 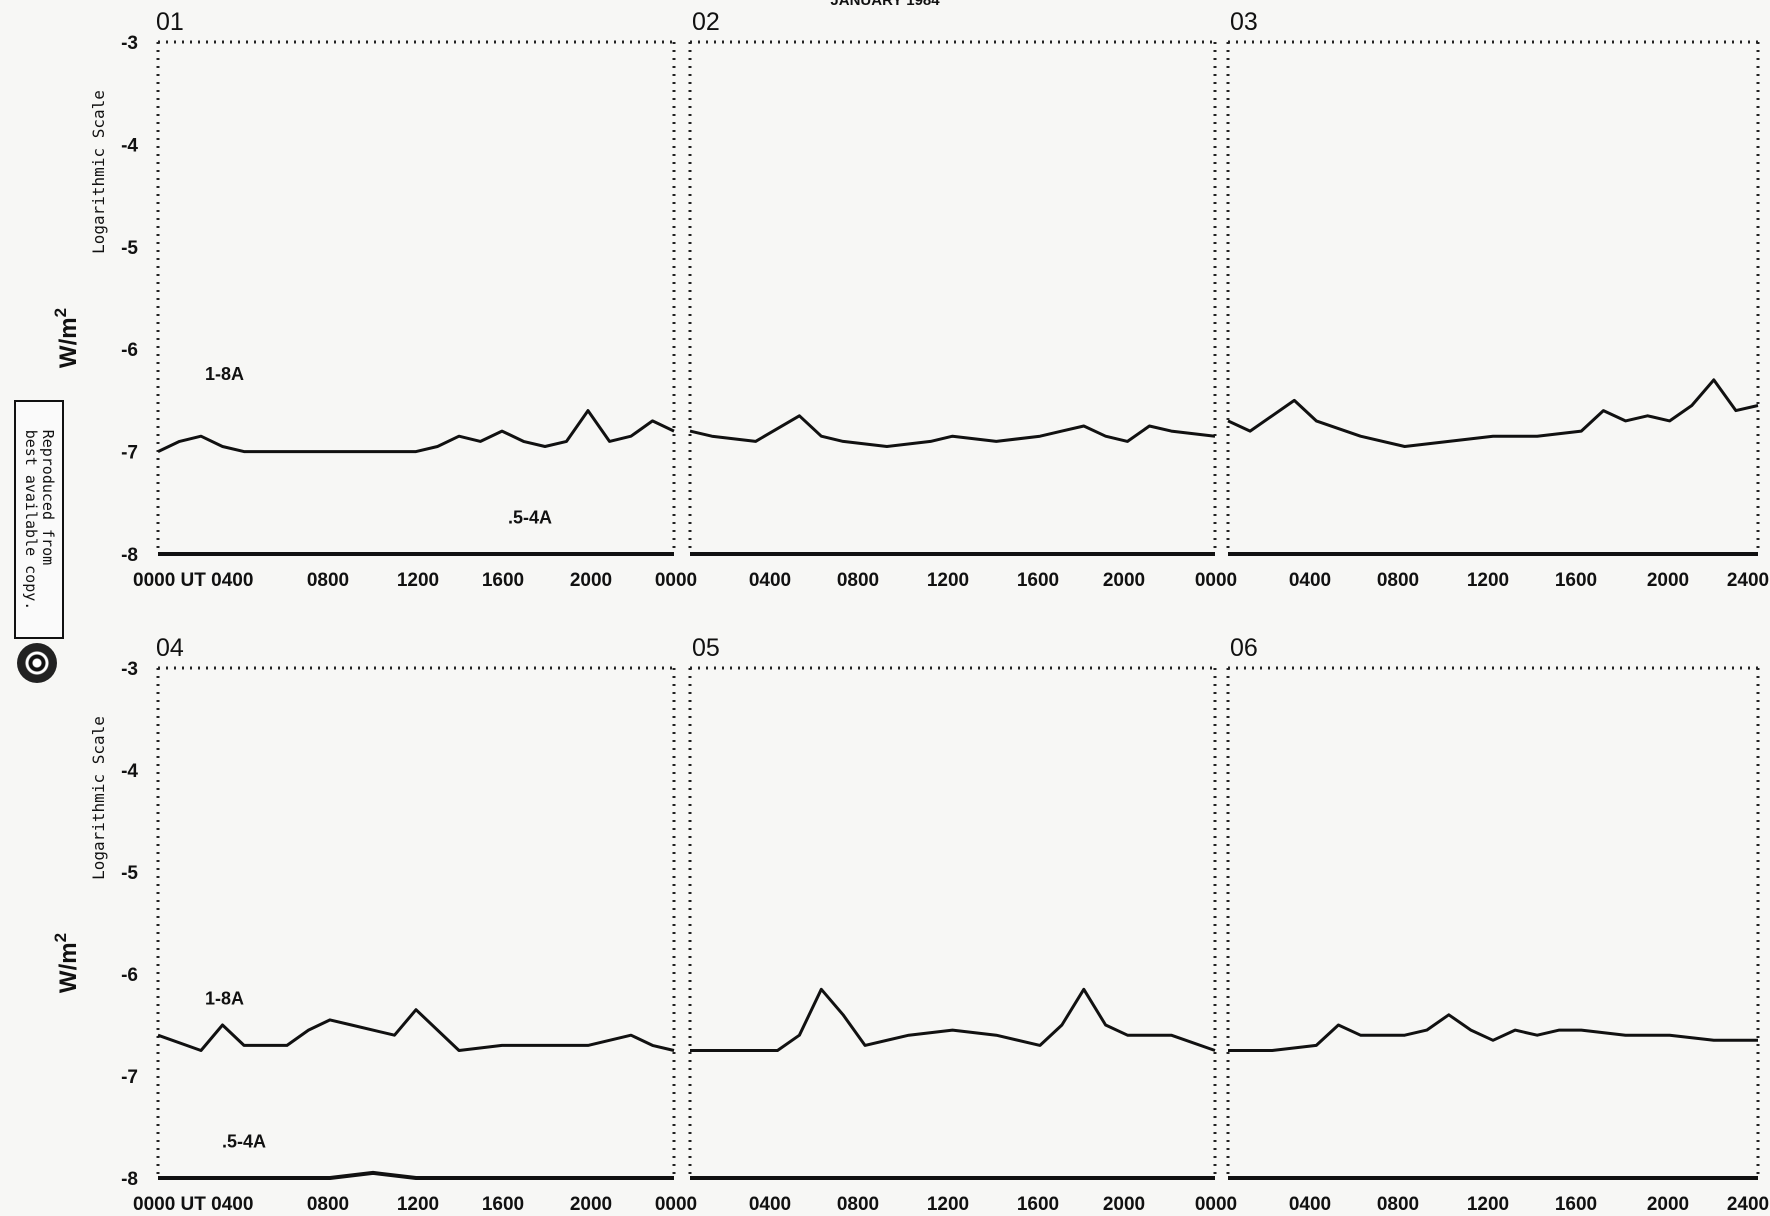 I want to click on reproduction-stamp: Reproduced from best available copy., so click(x=35, y=542).